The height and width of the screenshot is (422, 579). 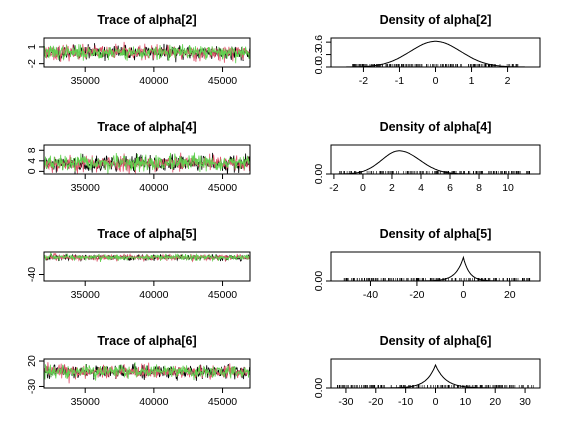 I want to click on x-tick-label: 1, so click(x=472, y=81).